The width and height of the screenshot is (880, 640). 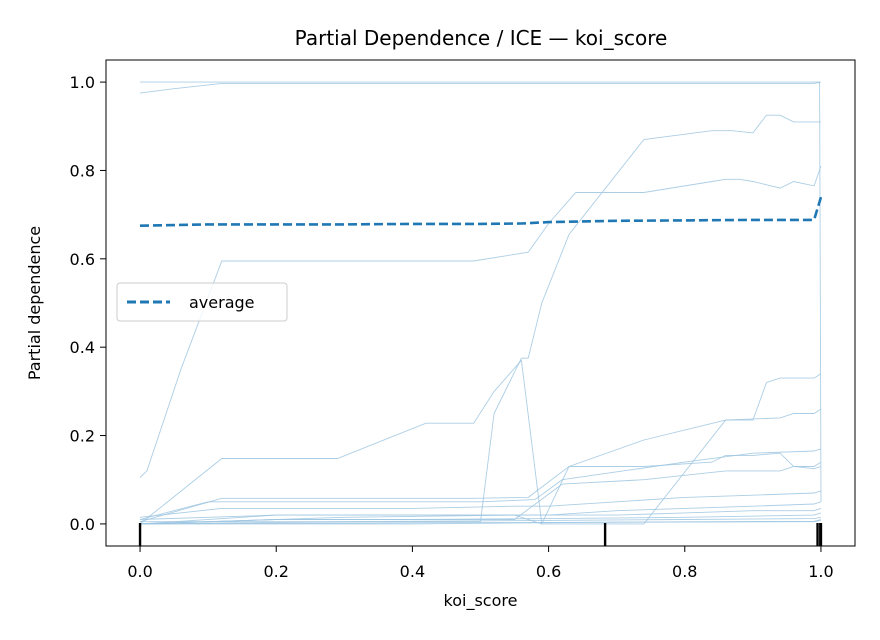 I want to click on rug-marks, so click(x=480, y=534).